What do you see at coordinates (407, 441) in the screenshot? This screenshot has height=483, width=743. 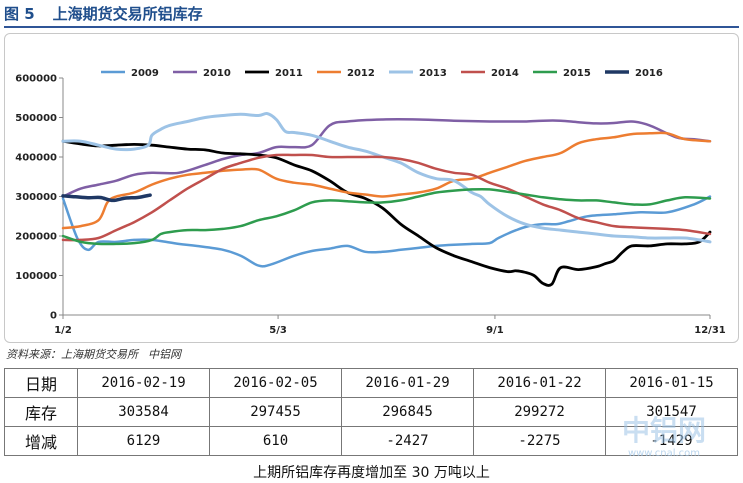 I see `table-cell: -2427` at bounding box center [407, 441].